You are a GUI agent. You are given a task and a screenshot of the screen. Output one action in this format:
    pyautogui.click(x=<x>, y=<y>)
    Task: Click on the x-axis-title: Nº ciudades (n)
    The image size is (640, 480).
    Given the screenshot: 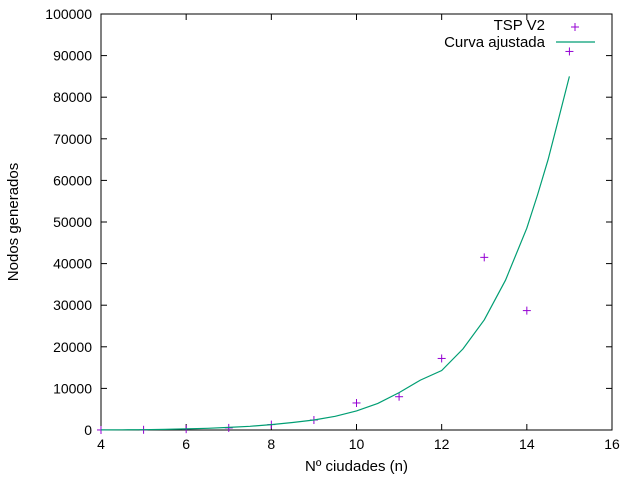 What is the action you would take?
    pyautogui.click(x=356, y=466)
    